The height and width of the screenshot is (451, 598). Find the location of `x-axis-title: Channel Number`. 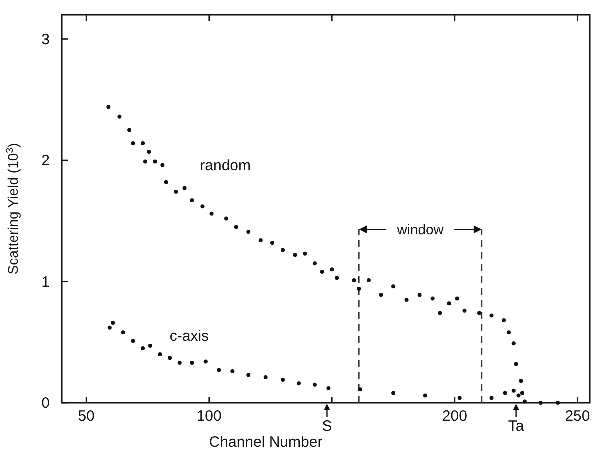

x-axis-title: Channel Number is located at coordinates (266, 442).